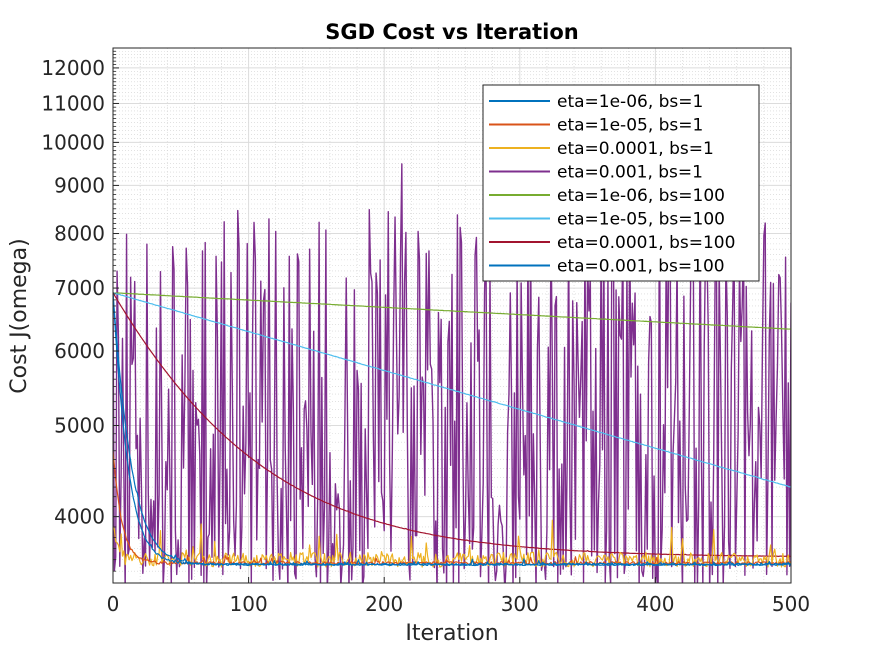 The image size is (874, 655). I want to click on x-tick-label: 400, so click(655, 604).